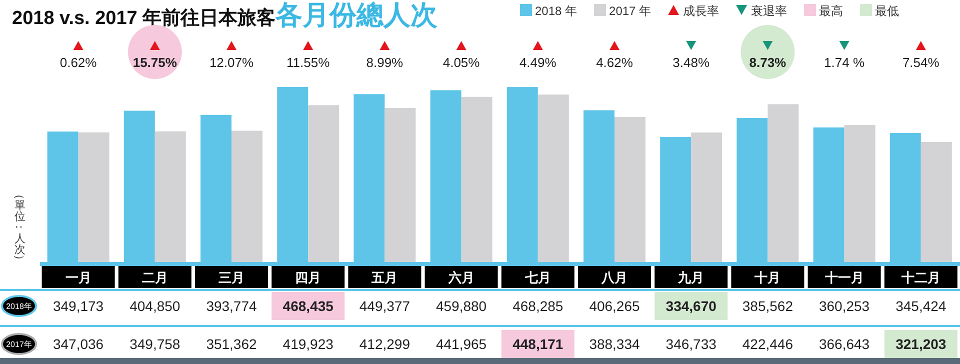 This screenshot has width=960, height=364. I want to click on text: 7.54%, so click(921, 62).